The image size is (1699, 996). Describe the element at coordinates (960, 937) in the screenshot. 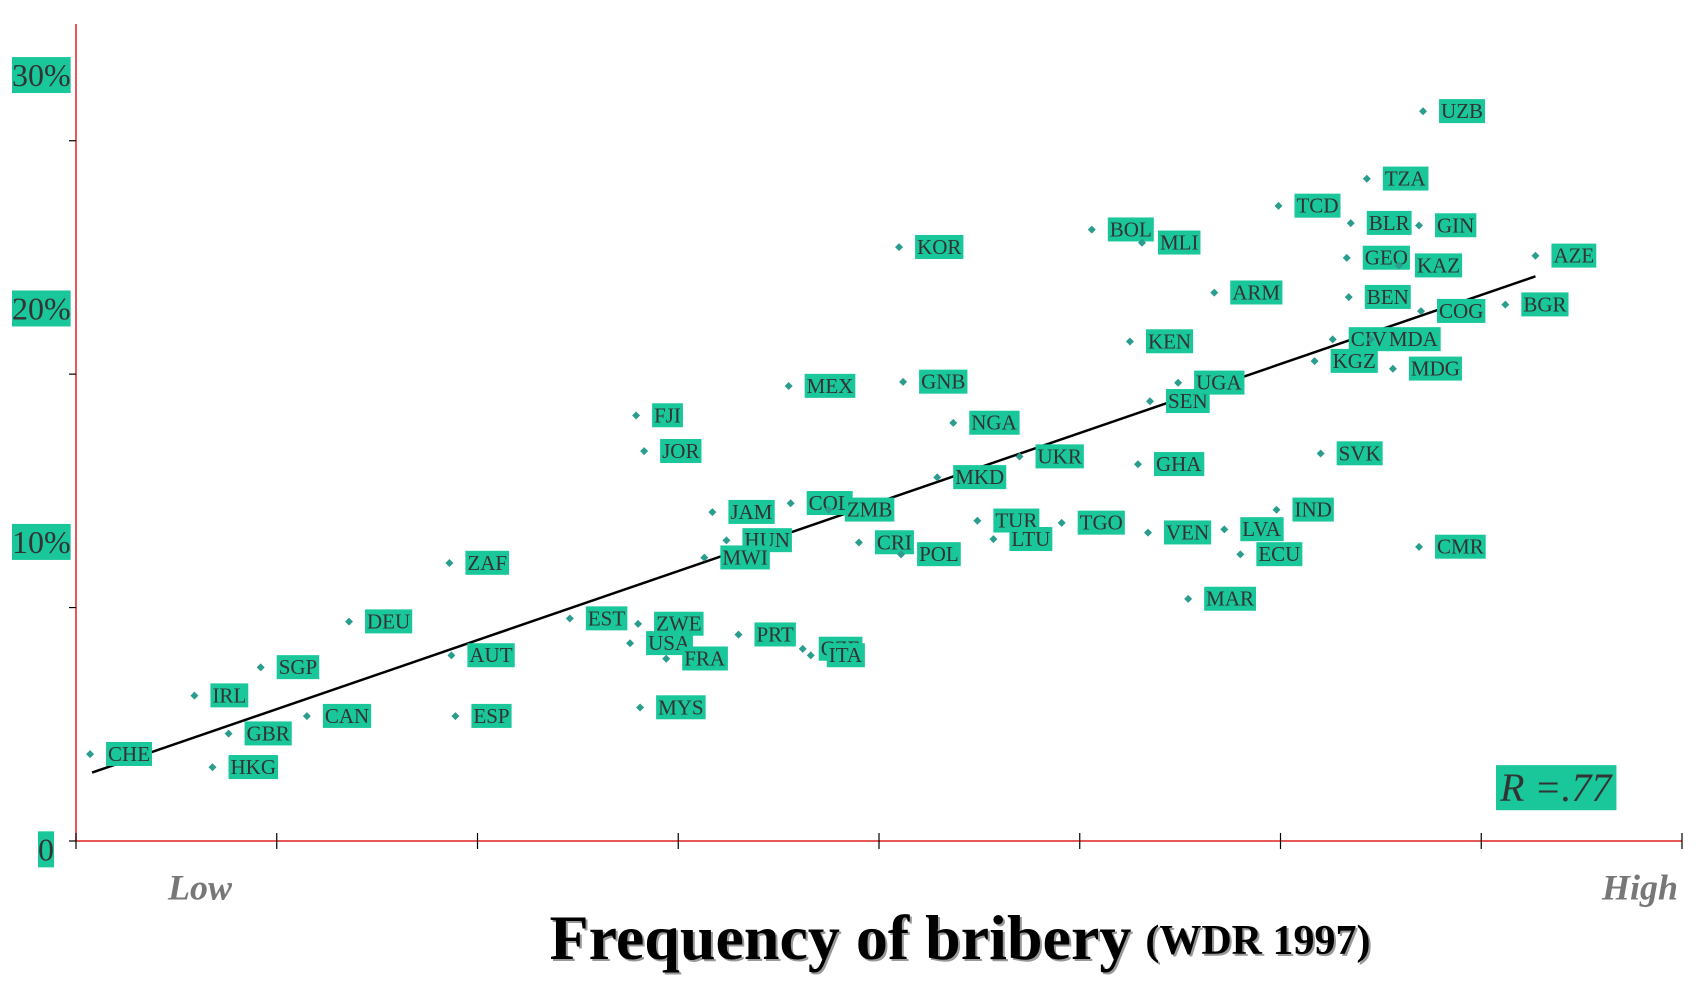

I see `chart-title: Frequency of bribery (WDR 1997)` at that location.